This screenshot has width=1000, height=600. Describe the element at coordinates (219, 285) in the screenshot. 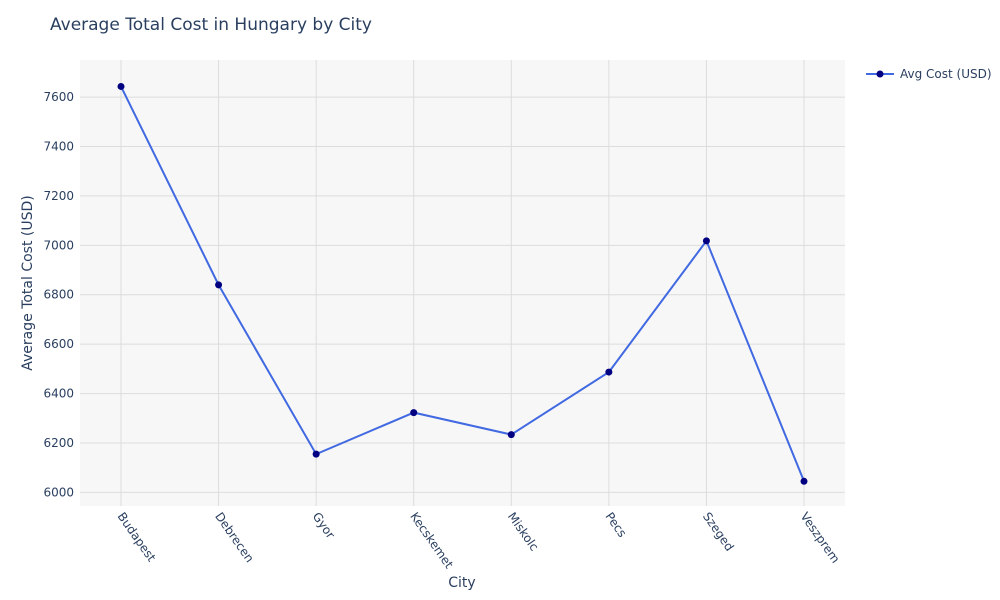

I see `data-point-debrecen` at that location.